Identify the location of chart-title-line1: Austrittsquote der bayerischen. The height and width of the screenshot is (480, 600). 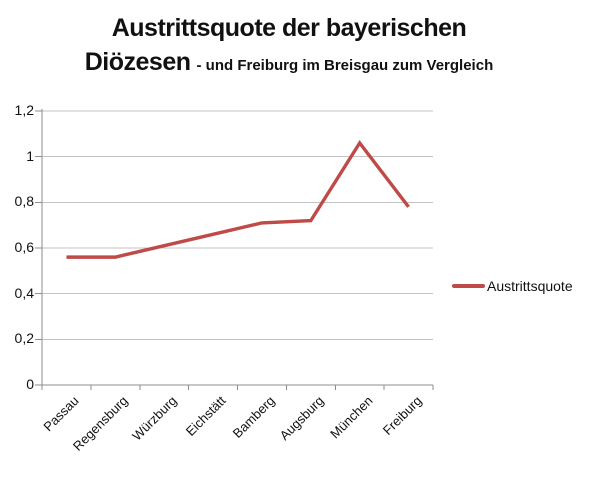
(289, 28).